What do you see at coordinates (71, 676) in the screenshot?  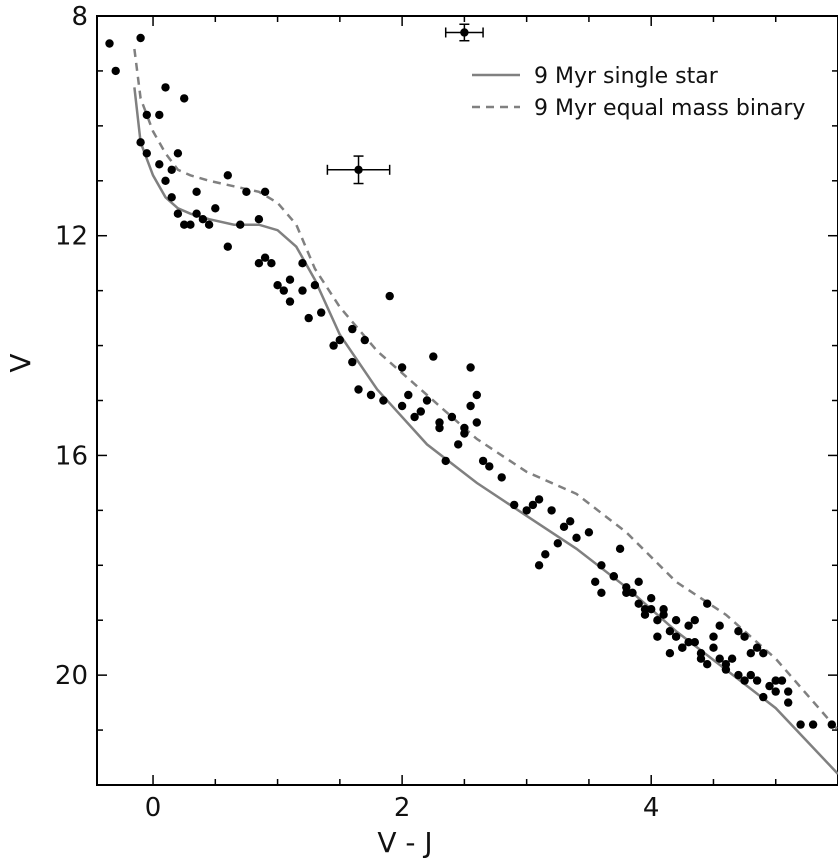 I see `y-tick-label: 20` at bounding box center [71, 676].